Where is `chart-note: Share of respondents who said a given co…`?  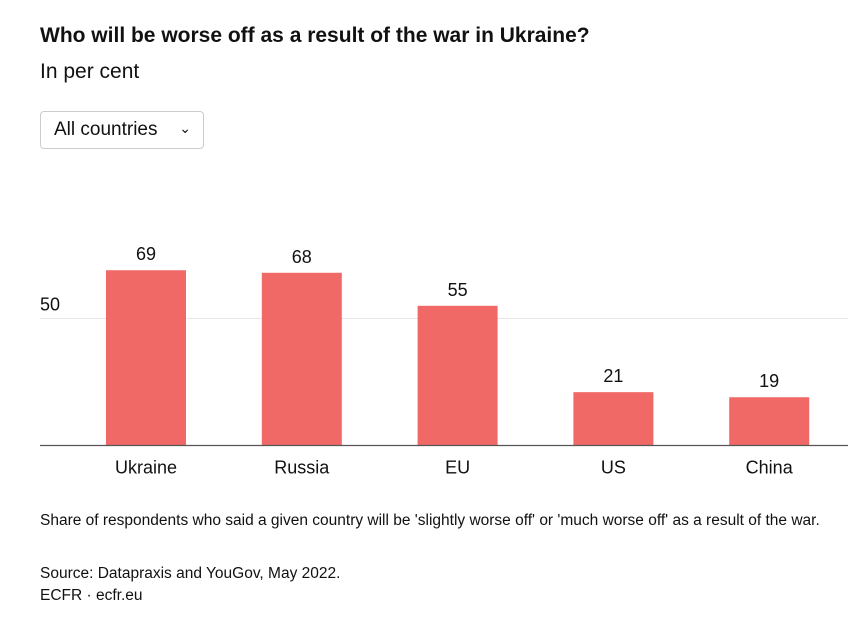
chart-note: Share of respondents who said a given co… is located at coordinates (430, 520).